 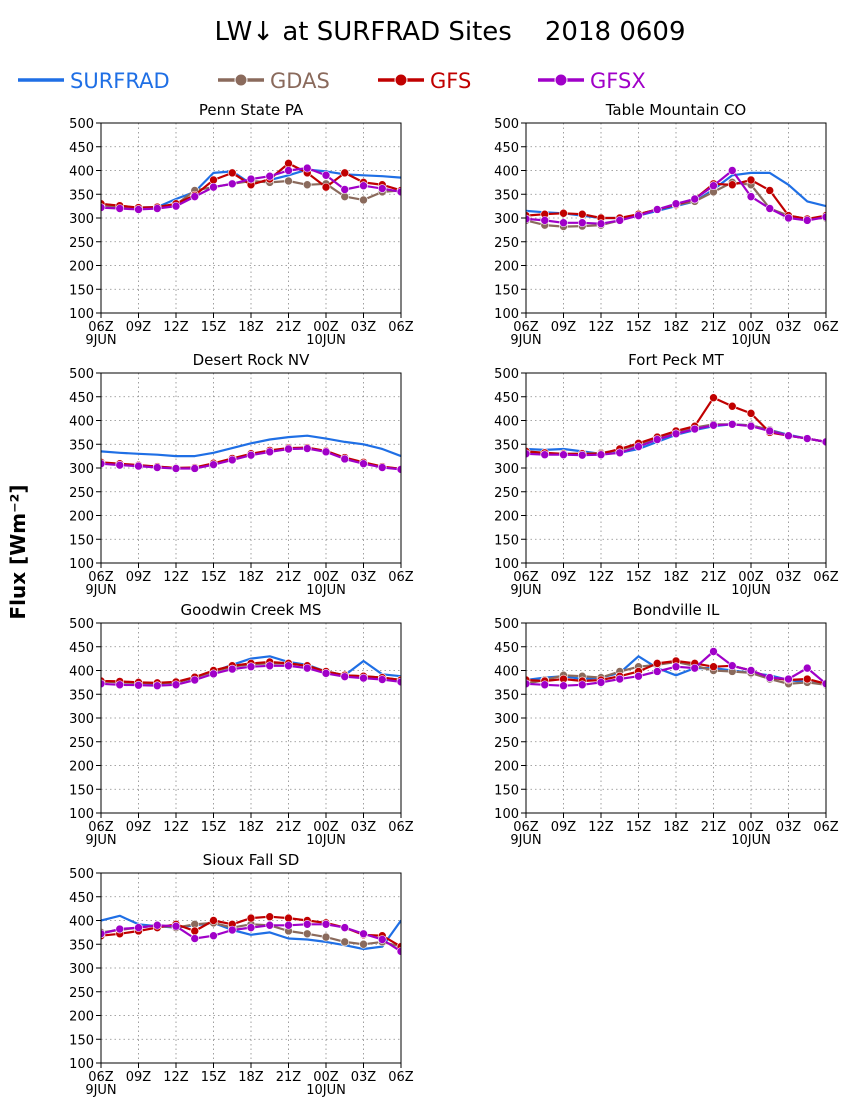 What do you see at coordinates (81, 624) in the screenshot?
I see `y-tick-label: 500` at bounding box center [81, 624].